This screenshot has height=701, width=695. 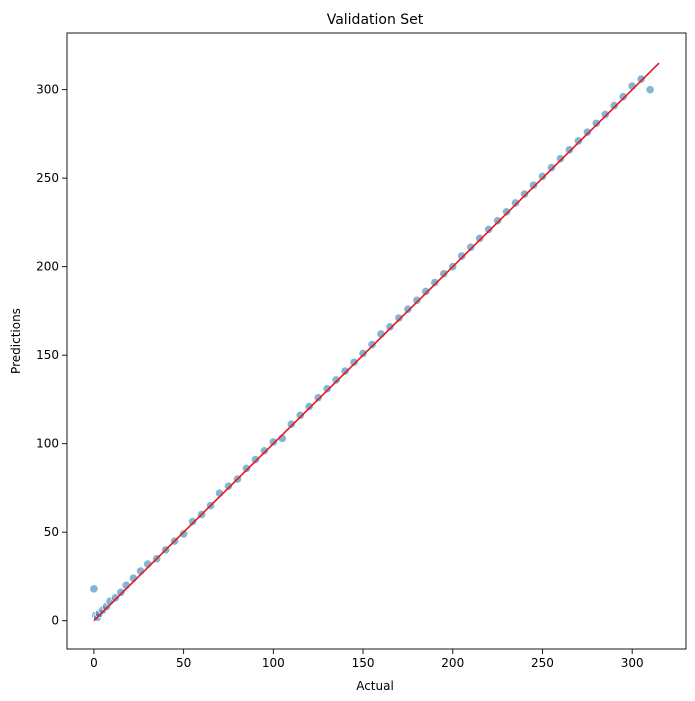 I want to click on y-axis: 0 50 100 150 200 250 300, so click(x=51, y=355).